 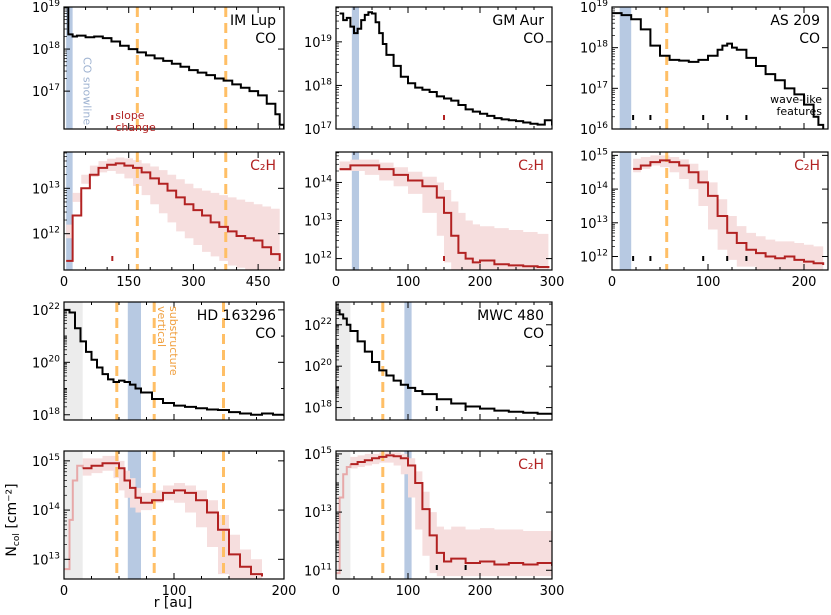 I want to click on panel-imlup-c2h: 1012 1013 0 150 300 450 C₂H, so click(x=158, y=220).